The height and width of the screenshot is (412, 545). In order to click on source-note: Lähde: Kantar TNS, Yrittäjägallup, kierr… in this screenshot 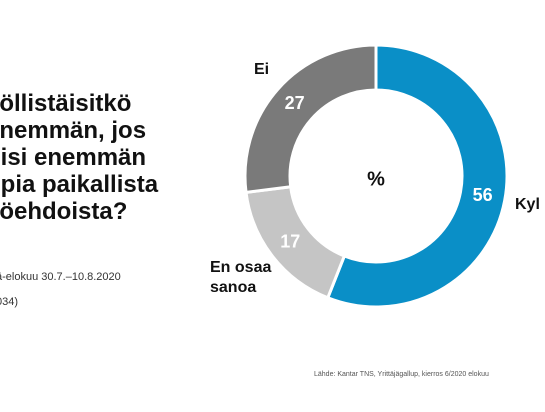, I will do `click(401, 374)`.